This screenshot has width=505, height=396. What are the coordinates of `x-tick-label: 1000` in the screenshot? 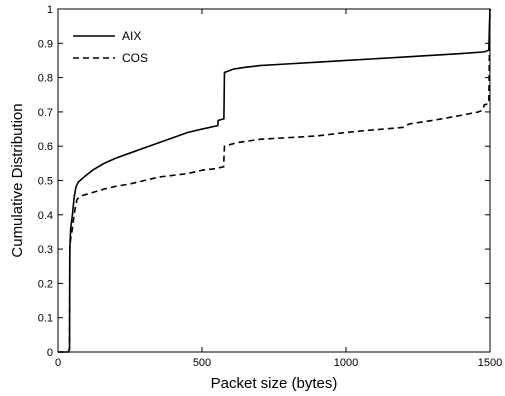 It's located at (346, 363).